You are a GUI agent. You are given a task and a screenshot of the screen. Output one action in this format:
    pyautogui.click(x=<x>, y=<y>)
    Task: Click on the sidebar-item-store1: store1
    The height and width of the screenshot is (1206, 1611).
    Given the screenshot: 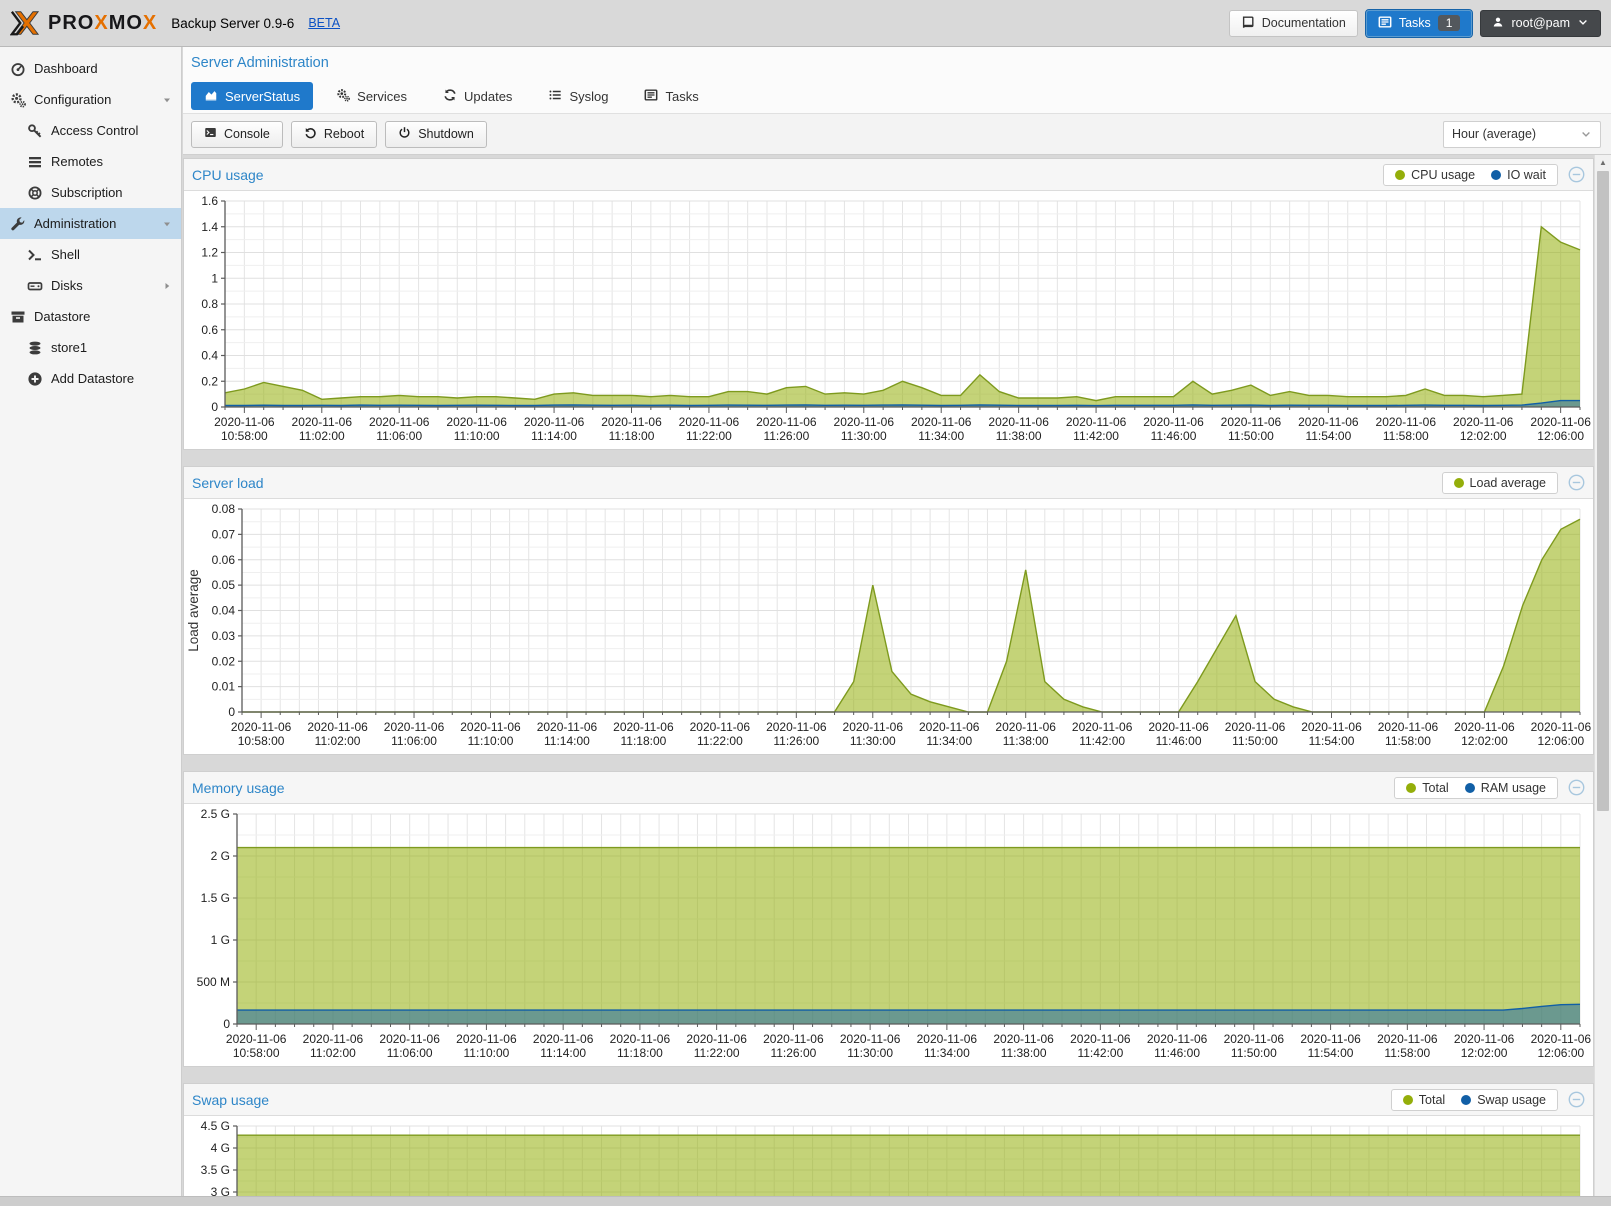 What is the action you would take?
    pyautogui.click(x=90, y=347)
    